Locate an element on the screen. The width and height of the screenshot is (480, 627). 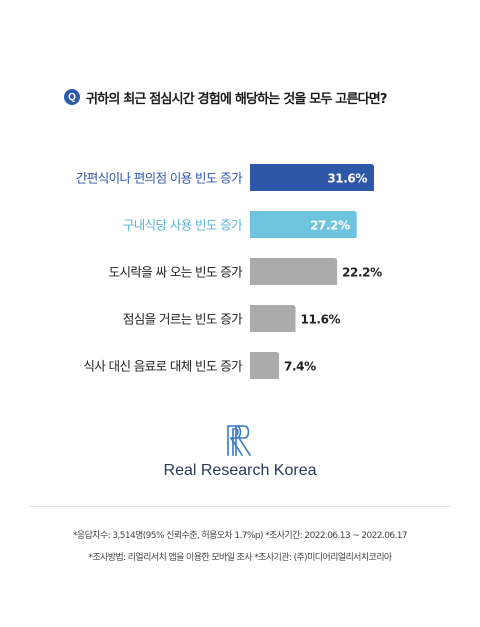
value-label-1: 31.6% is located at coordinates (347, 179).